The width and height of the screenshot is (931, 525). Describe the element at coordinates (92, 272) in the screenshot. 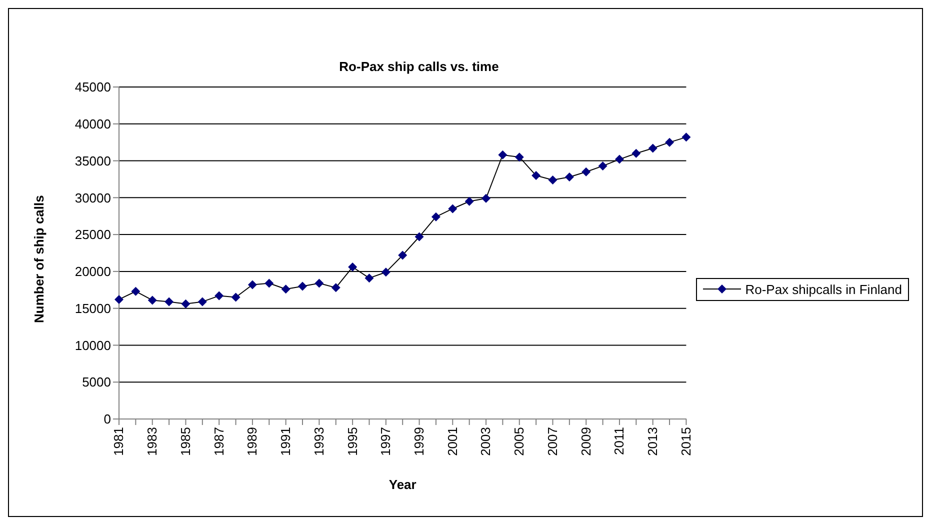

I see `y-tick-label: 20000` at that location.